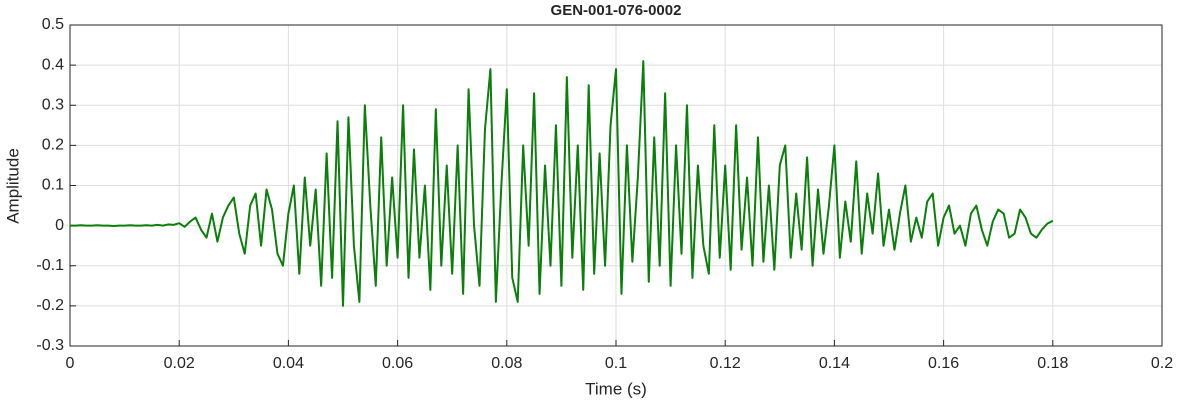 This screenshot has height=404, width=1177. I want to click on x-tick-label: 0, so click(70, 363).